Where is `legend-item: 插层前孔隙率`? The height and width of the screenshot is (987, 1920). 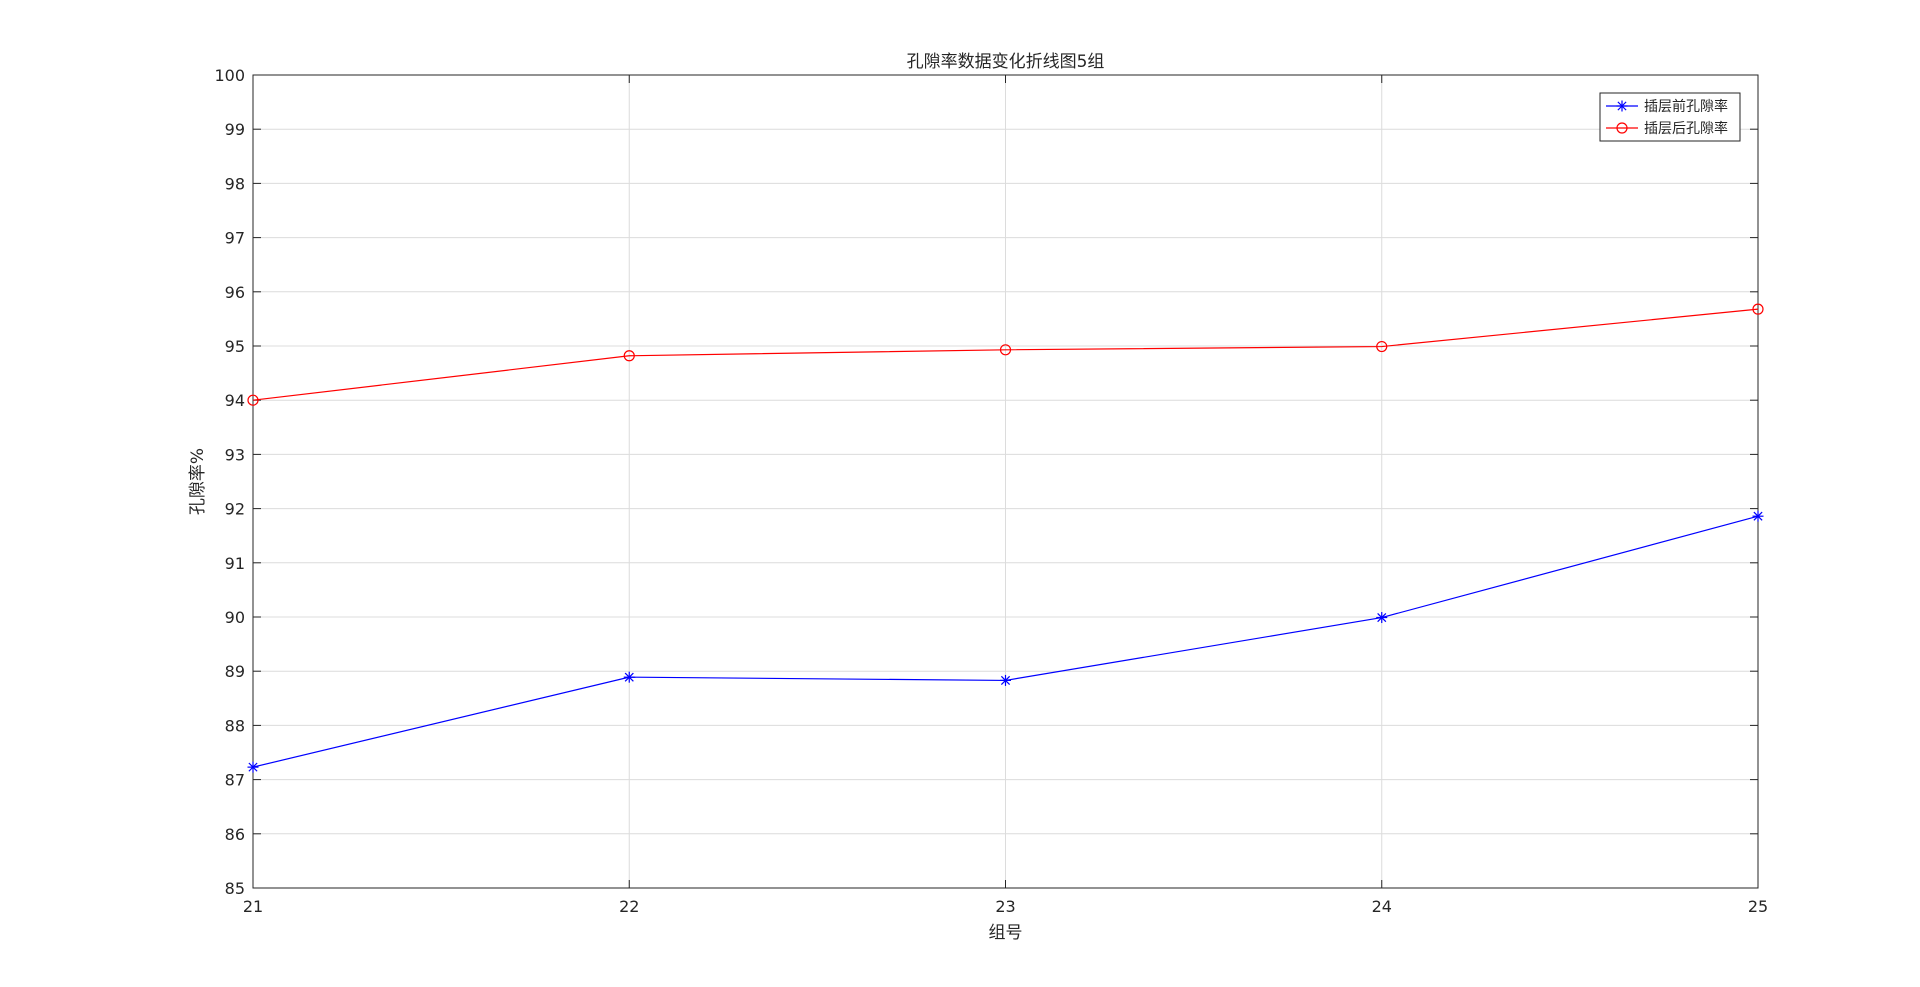
legend-item: 插层前孔隙率 is located at coordinates (1667, 106).